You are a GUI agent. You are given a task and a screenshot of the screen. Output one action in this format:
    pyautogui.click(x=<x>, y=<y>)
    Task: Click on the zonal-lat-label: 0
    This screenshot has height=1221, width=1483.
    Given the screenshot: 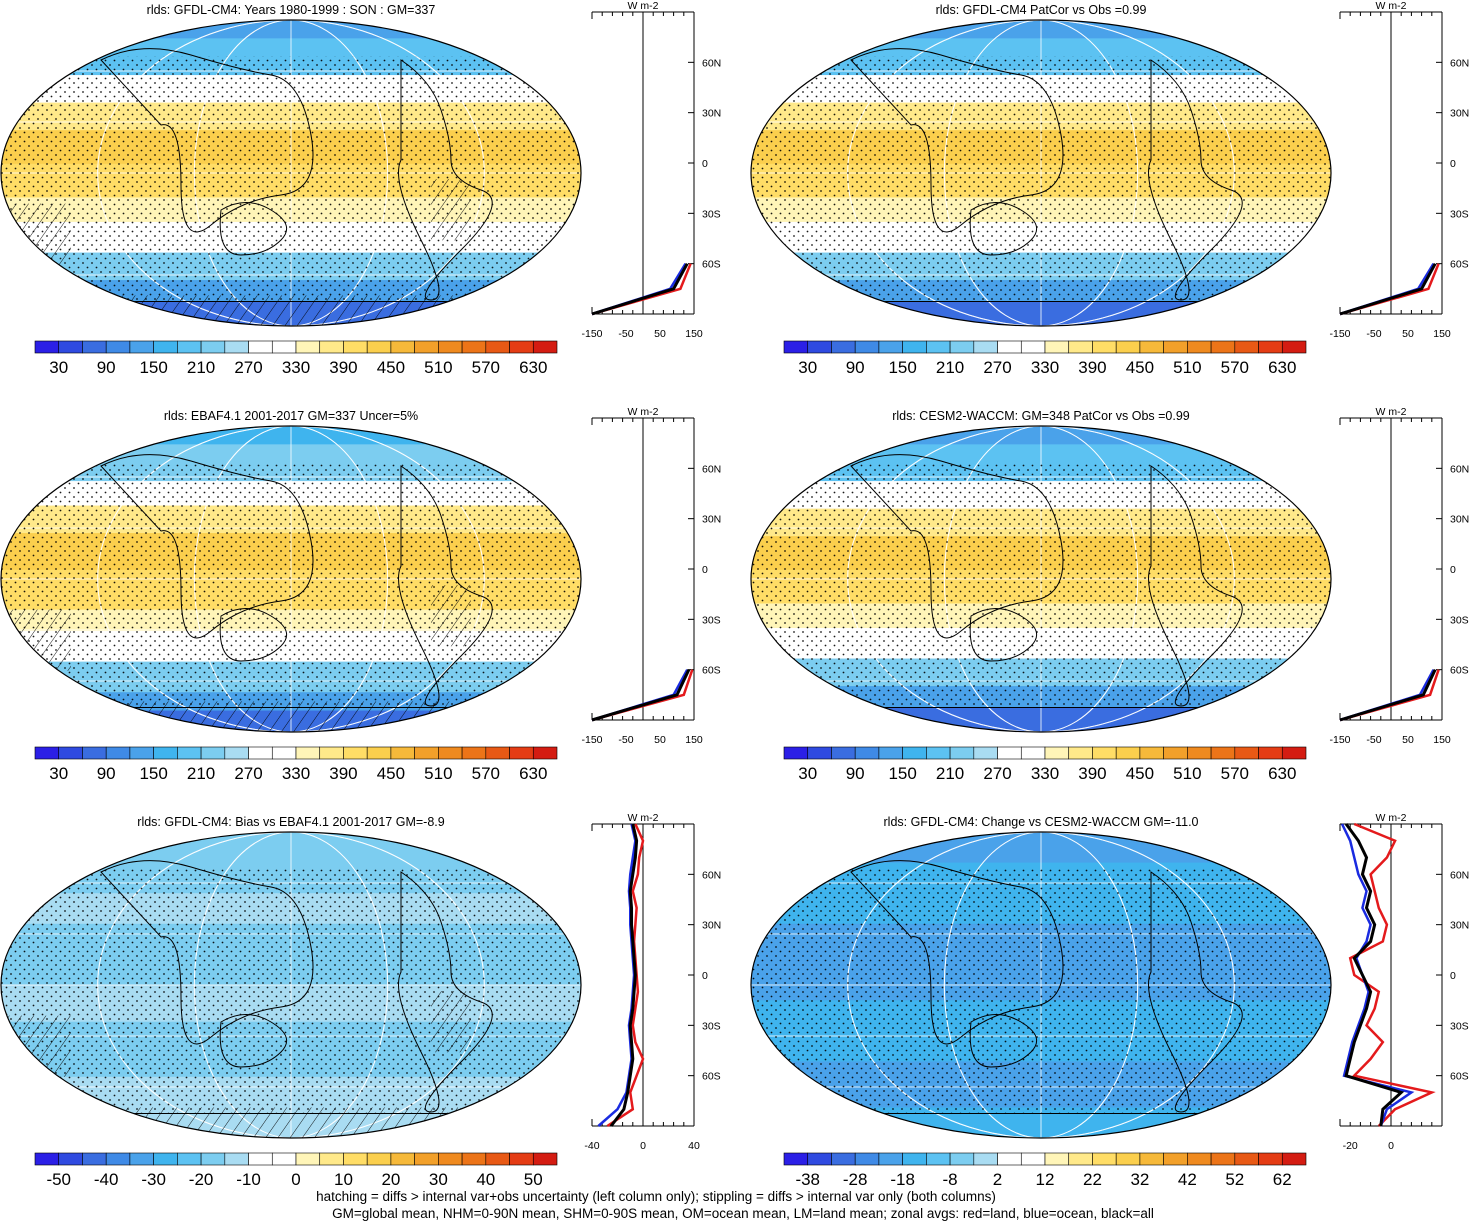 What is the action you would take?
    pyautogui.click(x=1453, y=976)
    